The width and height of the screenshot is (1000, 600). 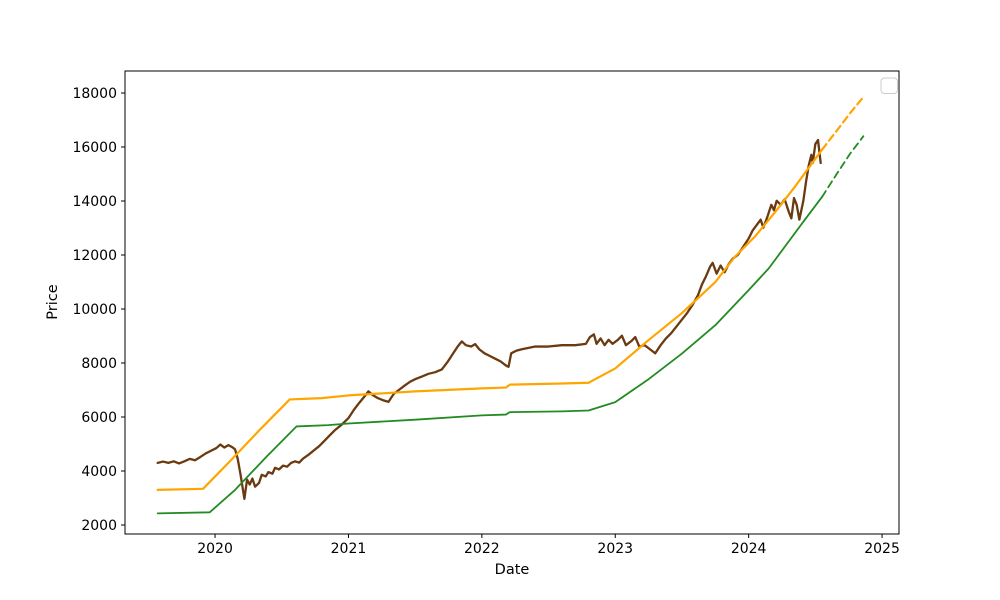 I want to click on x-tick-label: 2024, so click(x=749, y=549).